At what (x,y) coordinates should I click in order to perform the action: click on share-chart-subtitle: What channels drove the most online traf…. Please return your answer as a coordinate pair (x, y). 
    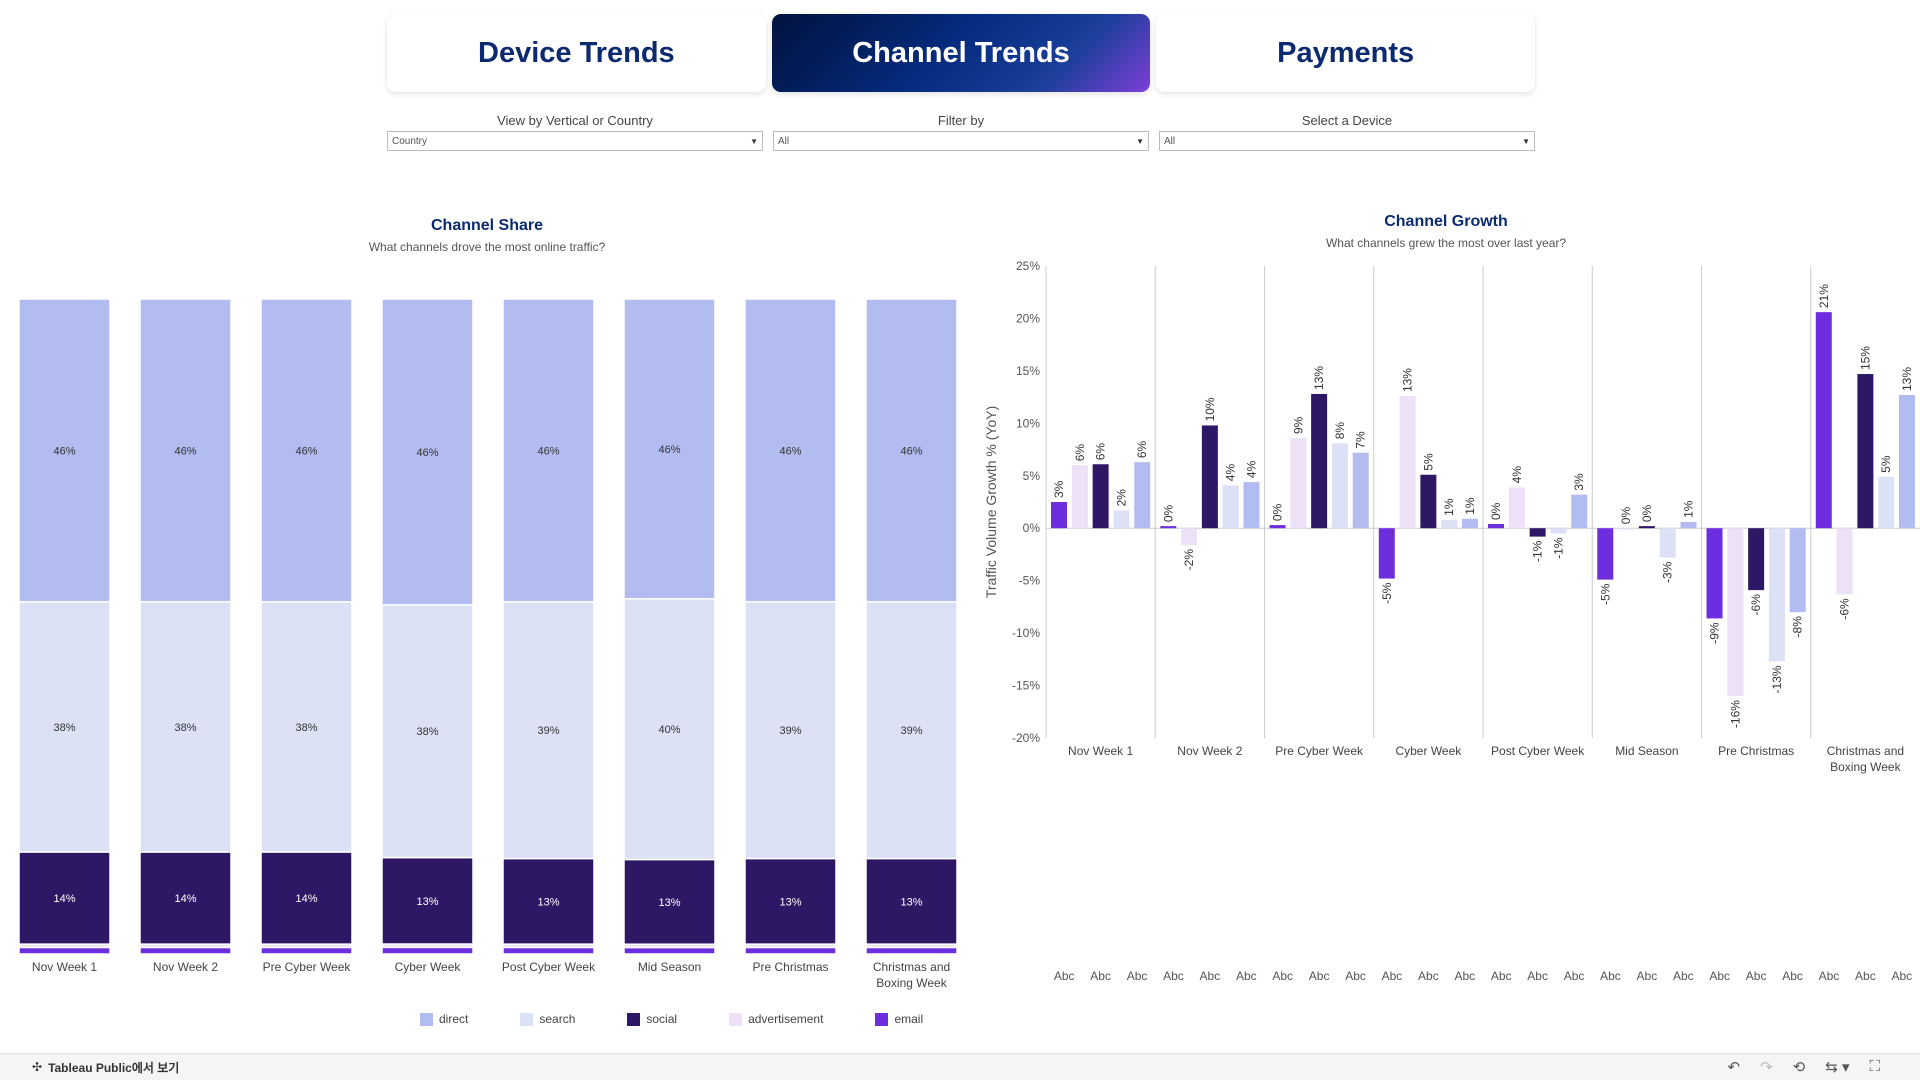
    Looking at the image, I should click on (487, 247).